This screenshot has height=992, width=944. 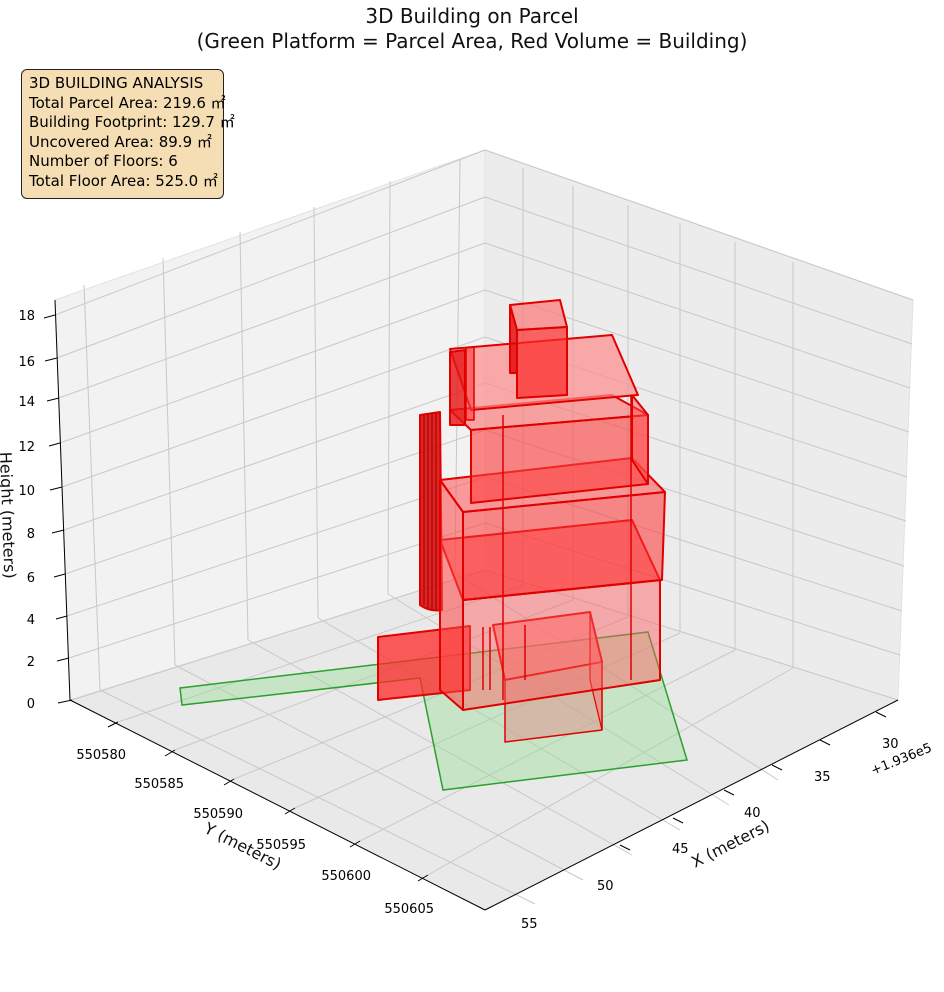 I want to click on z-tick-label-4: 8, so click(x=31, y=534).